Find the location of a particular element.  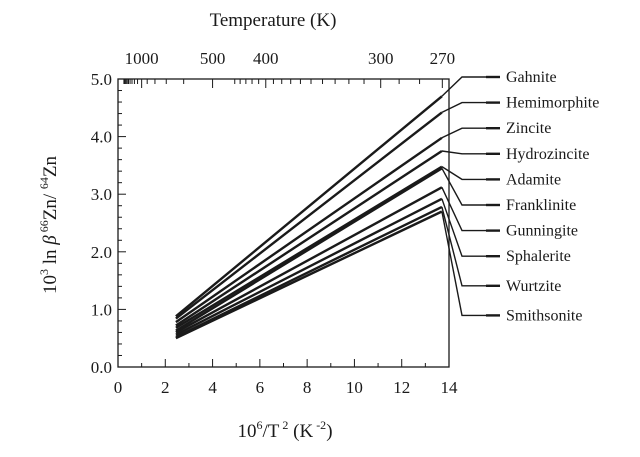

x-tick-label: 4 is located at coordinates (212, 387).